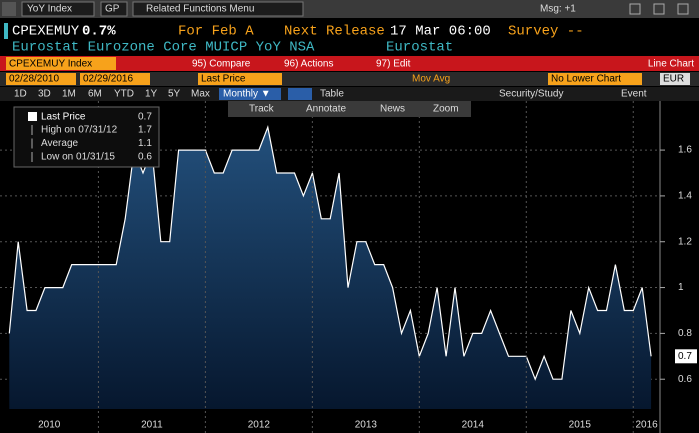 Image resolution: width=699 pixels, height=433 pixels. Describe the element at coordinates (145, 117) in the screenshot. I see `legend-value: 0.7` at that location.